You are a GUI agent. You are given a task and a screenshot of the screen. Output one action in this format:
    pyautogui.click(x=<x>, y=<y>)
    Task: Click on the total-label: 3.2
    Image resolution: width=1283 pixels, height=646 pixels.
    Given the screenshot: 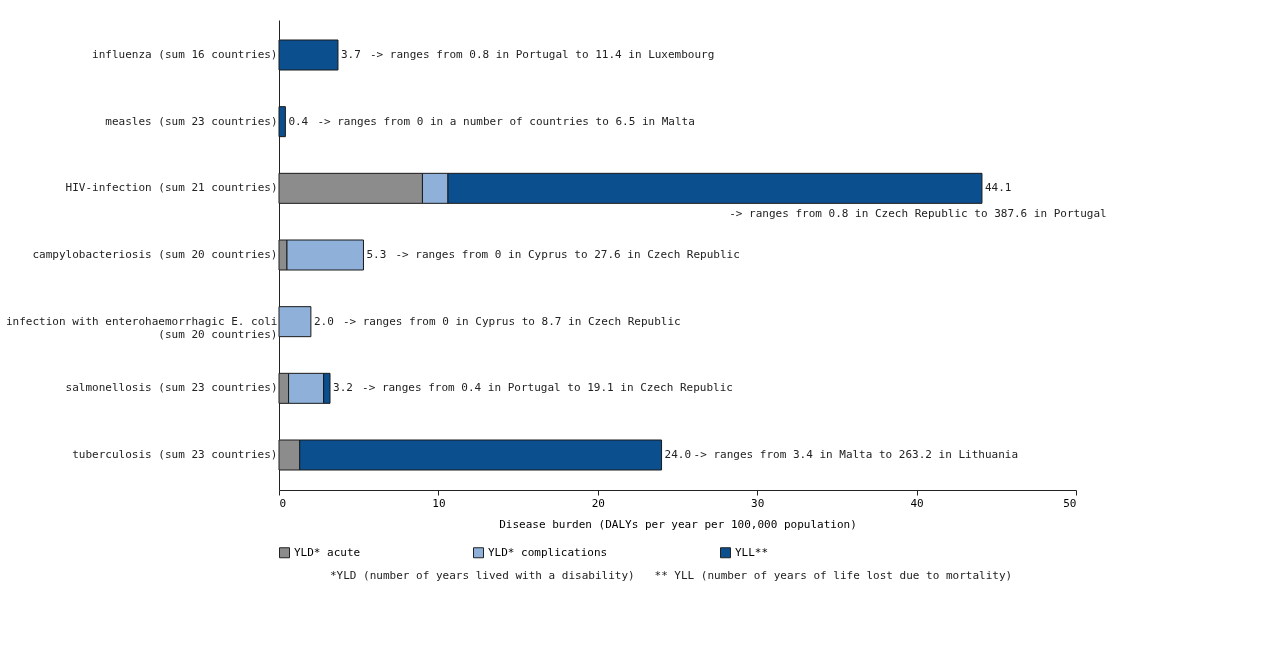 What is the action you would take?
    pyautogui.click(x=343, y=388)
    